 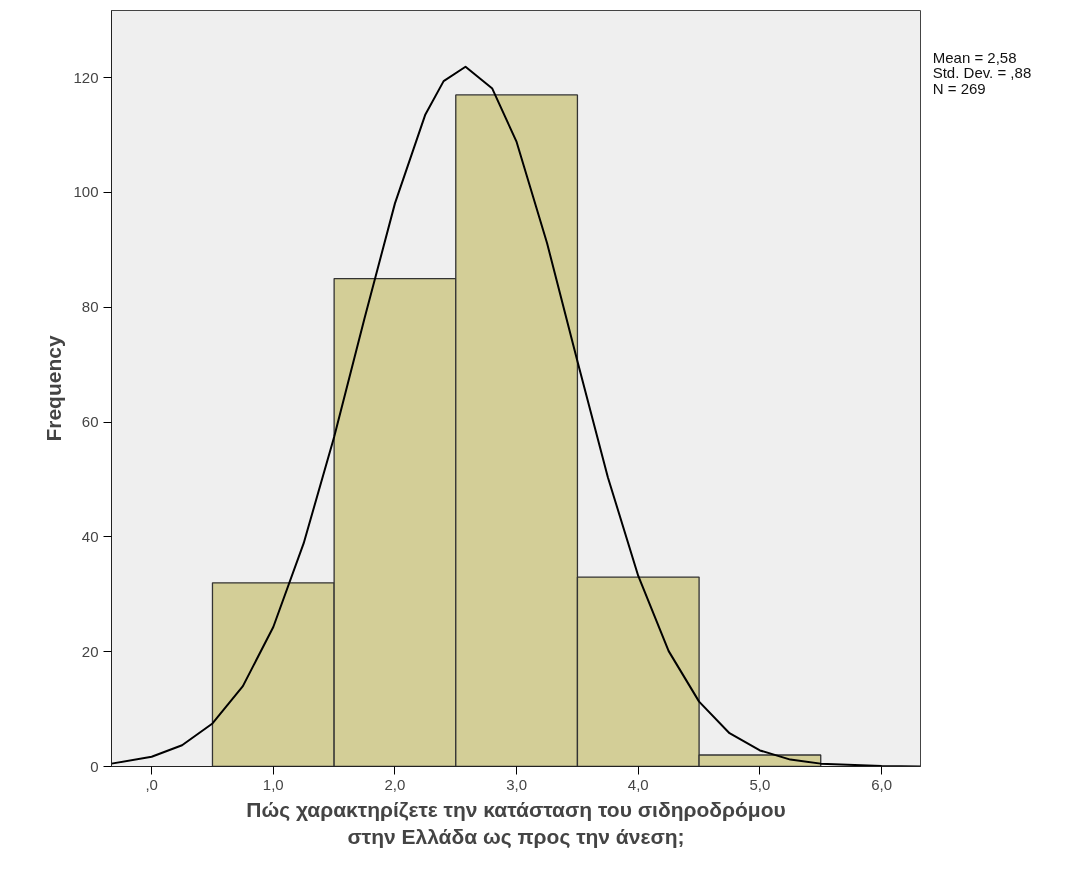 What do you see at coordinates (94, 766) in the screenshot?
I see `y-tick-label: 0` at bounding box center [94, 766].